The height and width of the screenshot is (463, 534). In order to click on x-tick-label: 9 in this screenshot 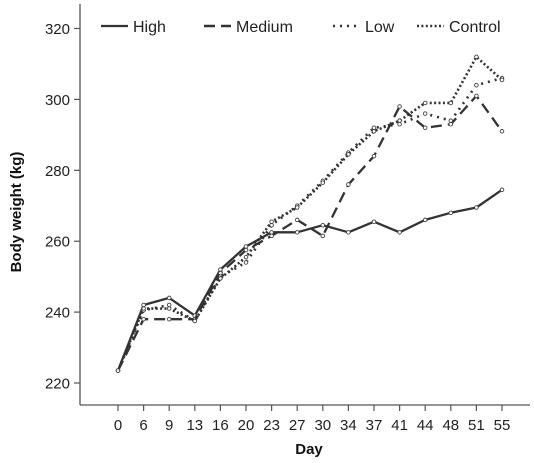, I will do `click(169, 425)`.